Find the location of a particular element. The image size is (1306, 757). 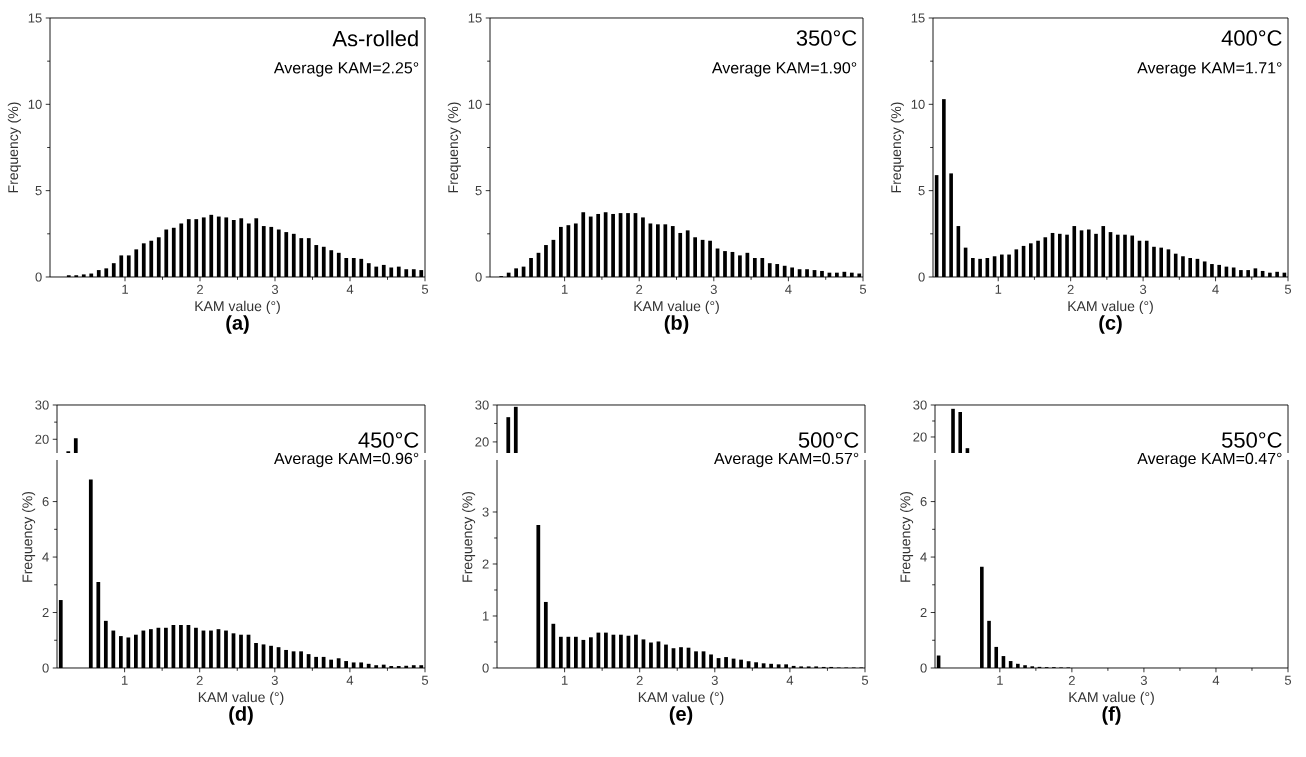

text: (a) is located at coordinates (237, 324).